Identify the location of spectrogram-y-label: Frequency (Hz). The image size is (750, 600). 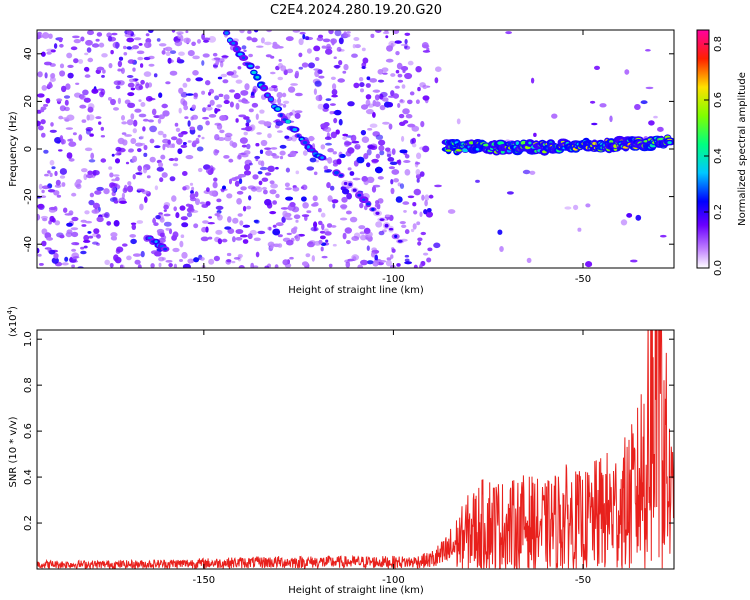
(13, 149).